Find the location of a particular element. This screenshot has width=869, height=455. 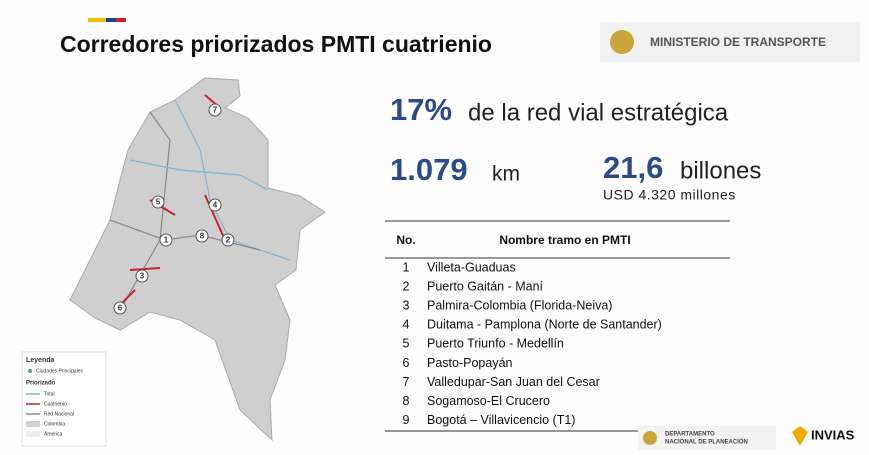

table-header: No. is located at coordinates (405, 240).